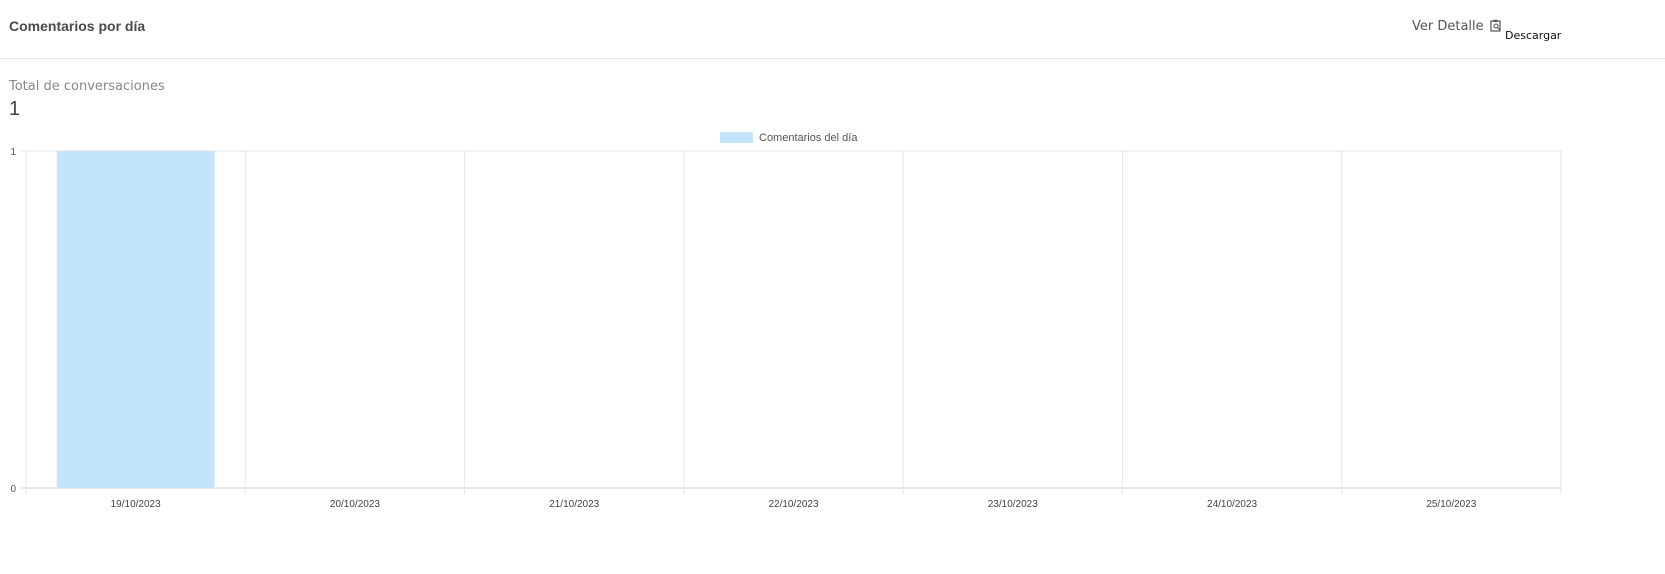  I want to click on download-button: Descargar, so click(1533, 35).